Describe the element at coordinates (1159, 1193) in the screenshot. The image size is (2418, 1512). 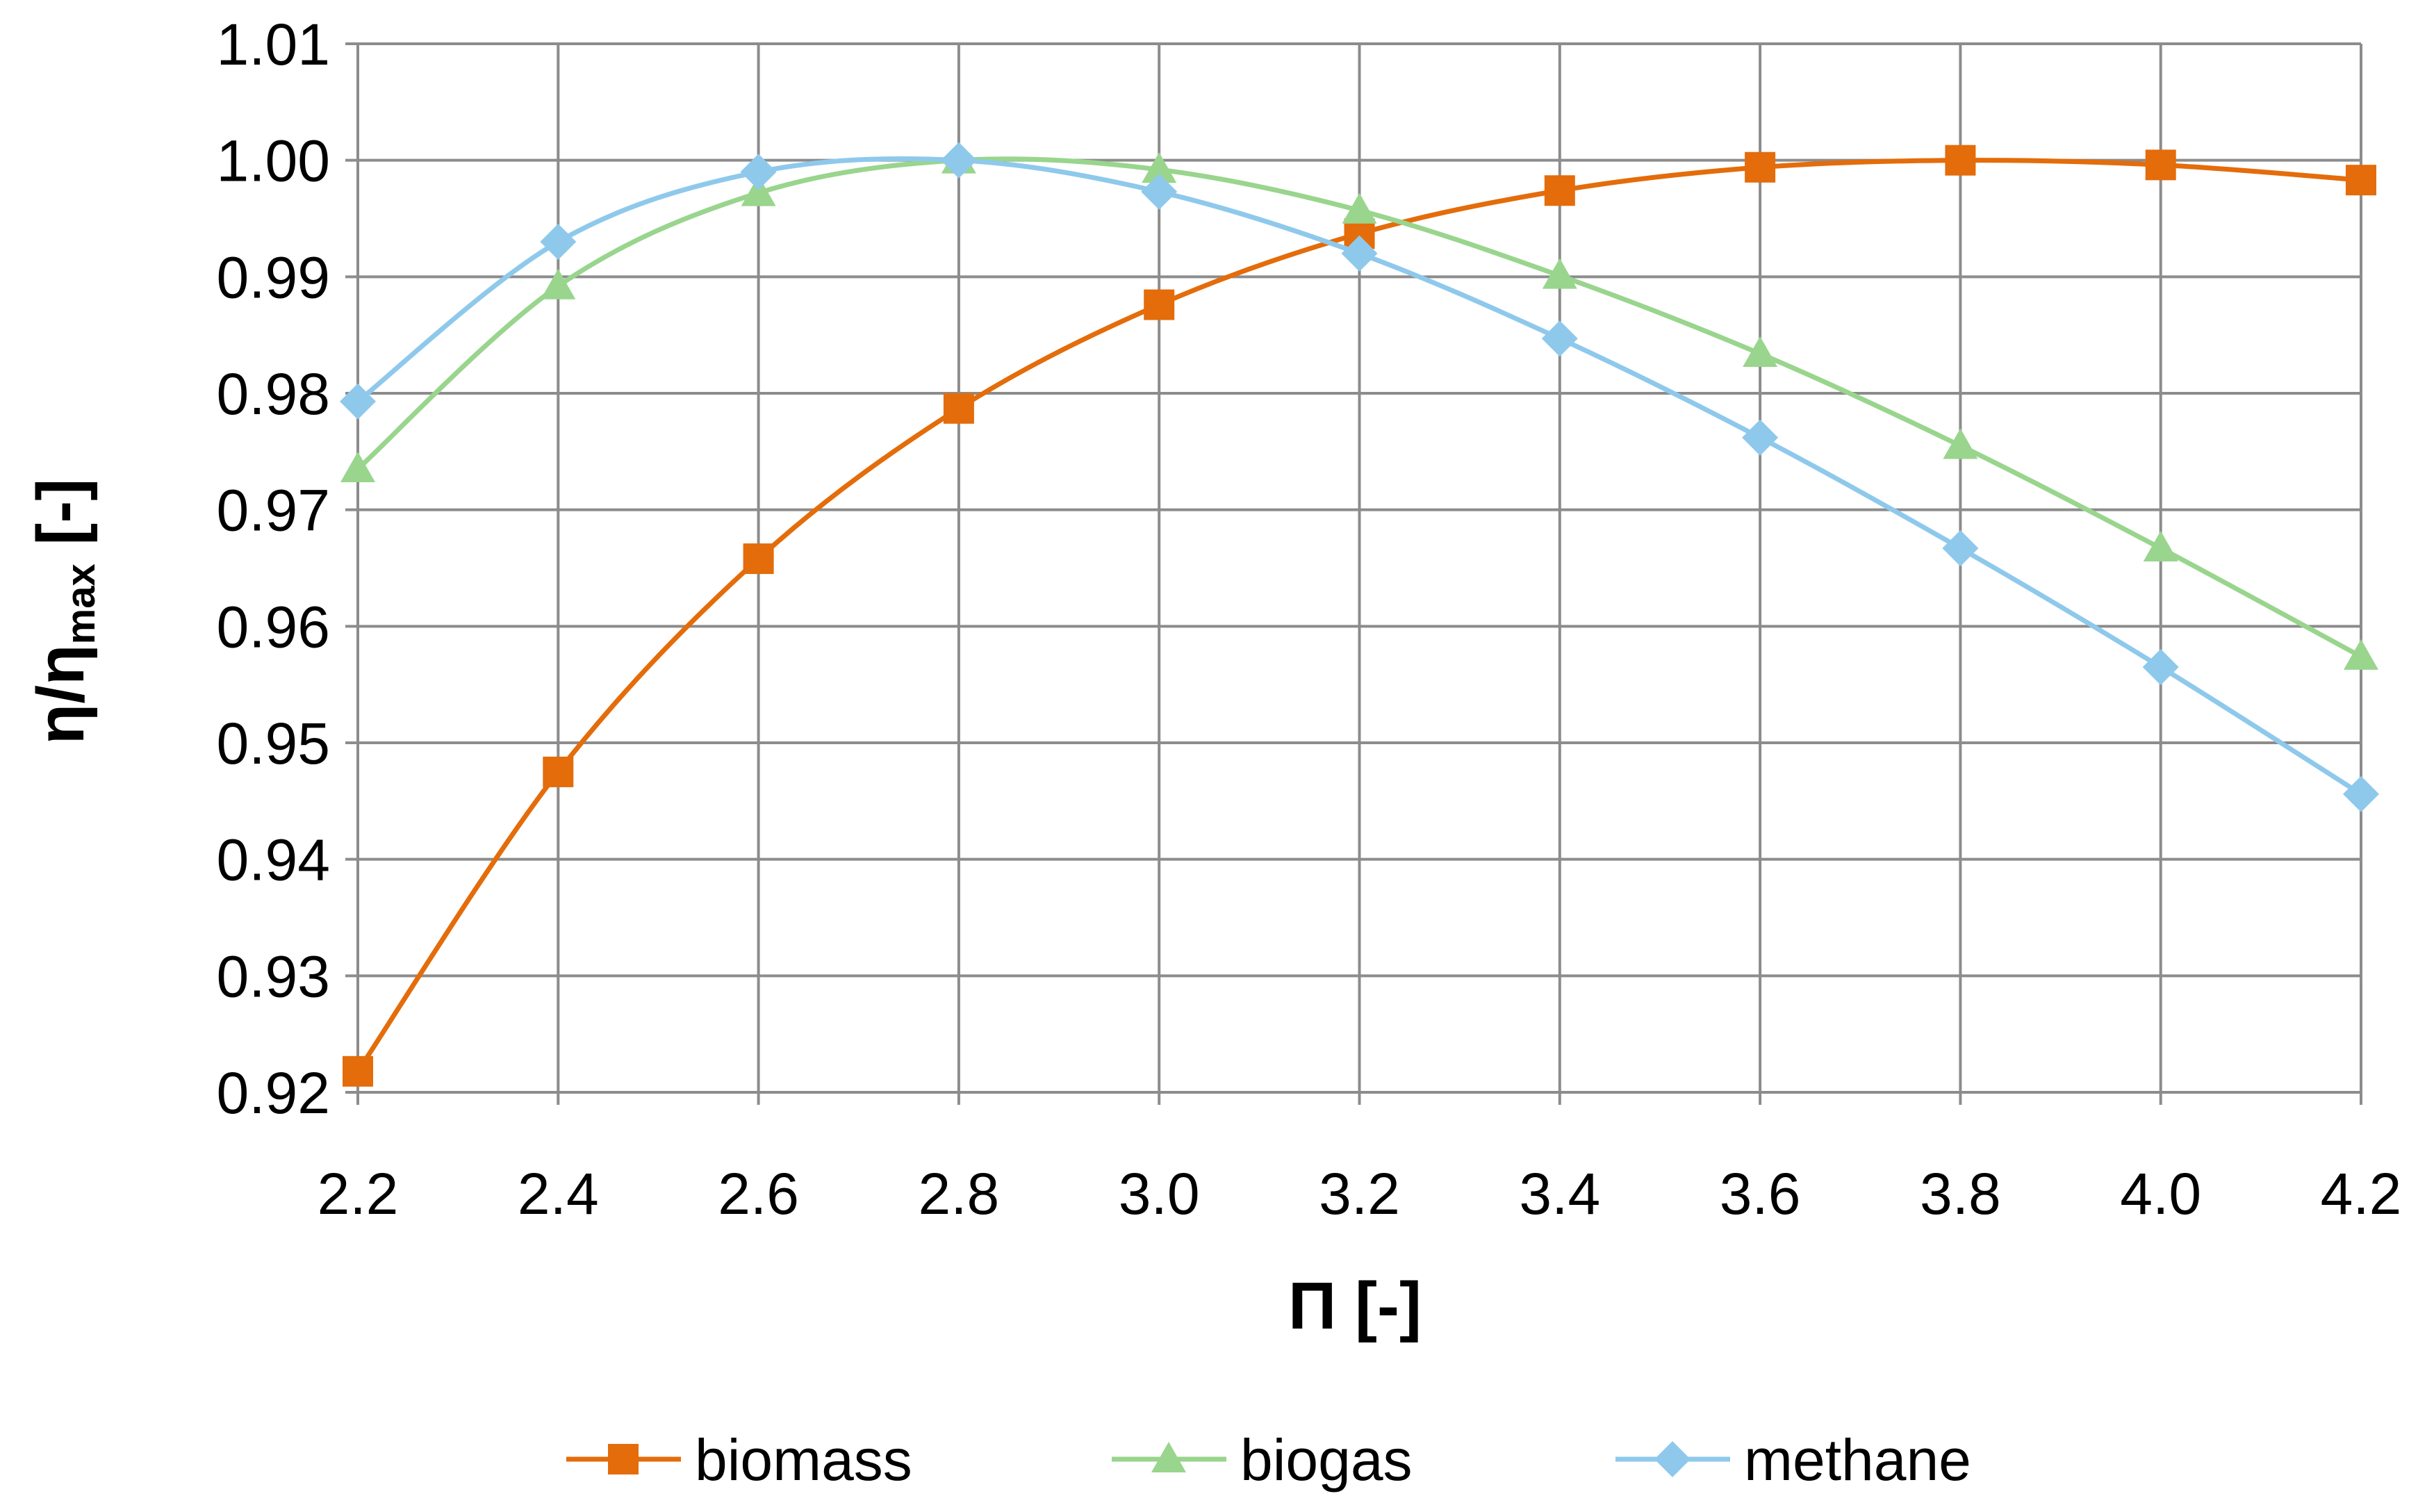
I see `x-tick-label: 3.0` at that location.